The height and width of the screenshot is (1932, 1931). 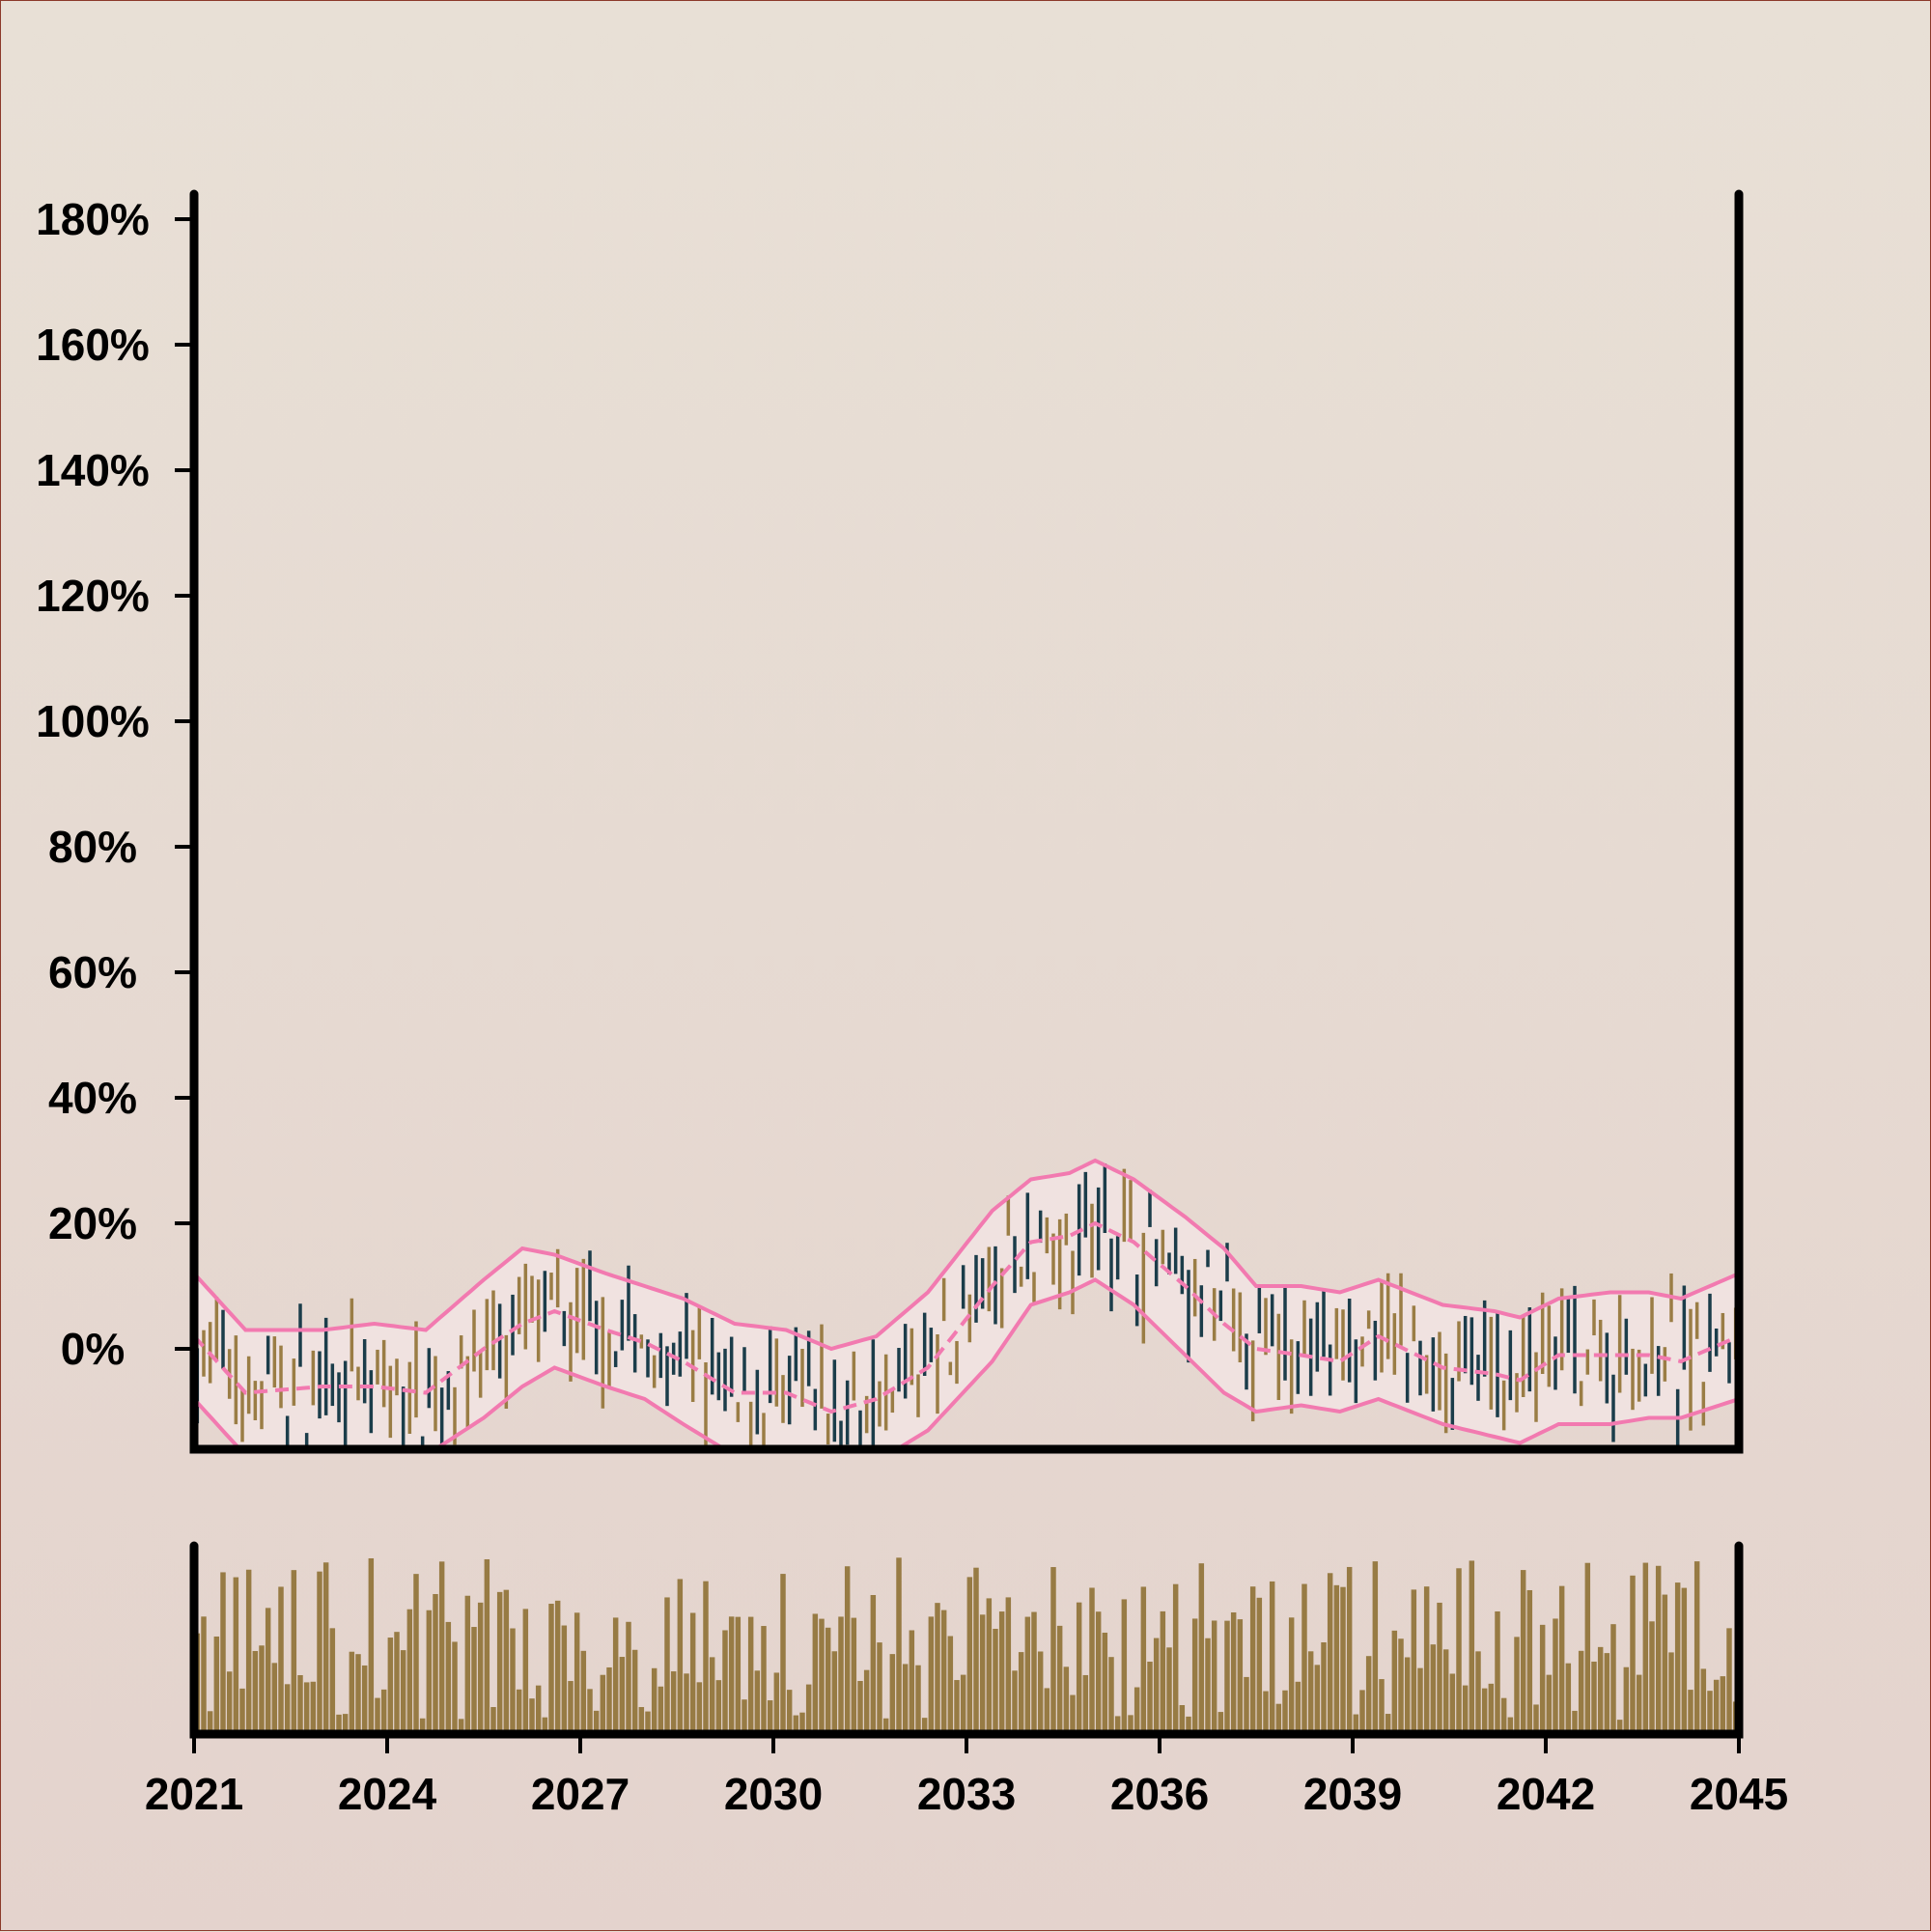 What do you see at coordinates (966, 1640) in the screenshot?
I see `volume-panel-frame` at bounding box center [966, 1640].